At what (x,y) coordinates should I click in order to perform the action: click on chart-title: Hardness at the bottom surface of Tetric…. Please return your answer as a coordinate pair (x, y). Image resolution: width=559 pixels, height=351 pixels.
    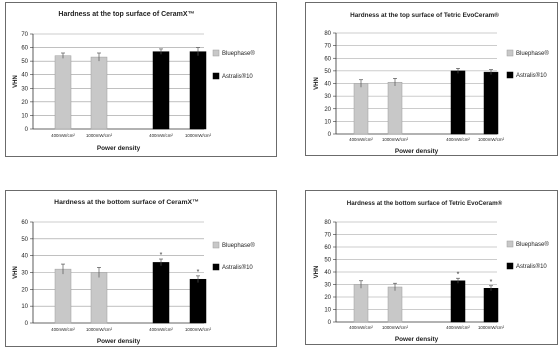
    Looking at the image, I should click on (425, 203).